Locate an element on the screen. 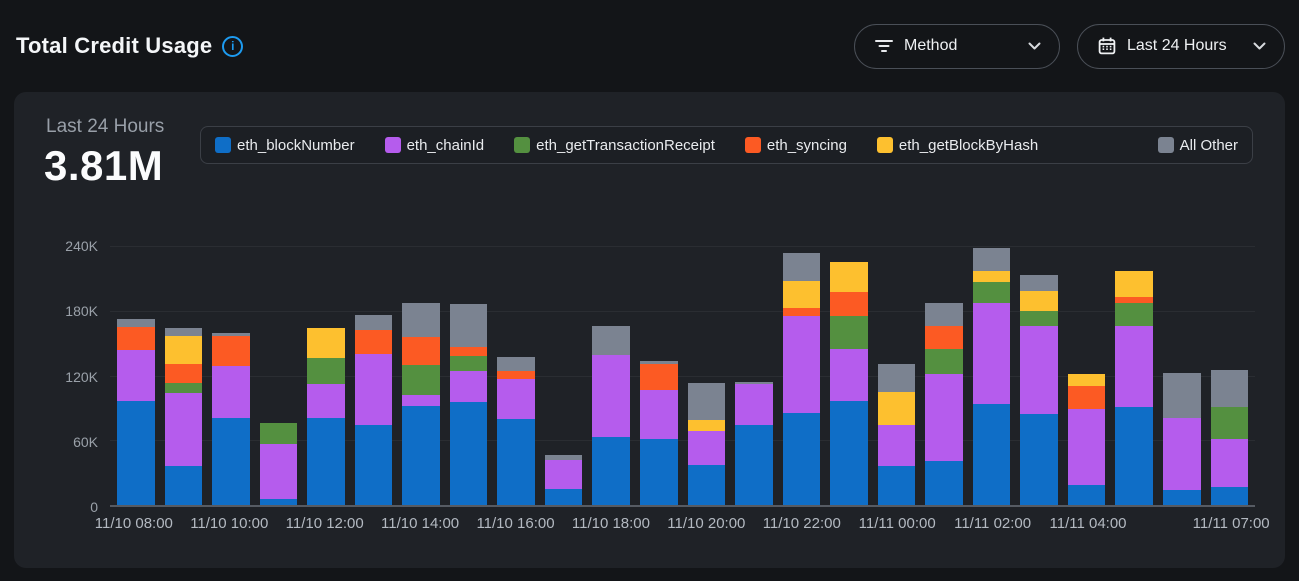 Image resolution: width=1299 pixels, height=581 pixels. x-tick-label: 11/11 04:00 is located at coordinates (1088, 523).